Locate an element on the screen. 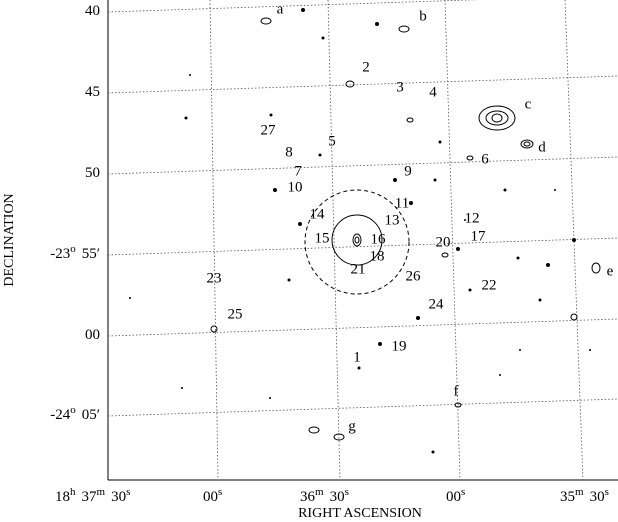 The height and width of the screenshot is (522, 618). y-axis-title: DECLINATION is located at coordinates (9, 239).